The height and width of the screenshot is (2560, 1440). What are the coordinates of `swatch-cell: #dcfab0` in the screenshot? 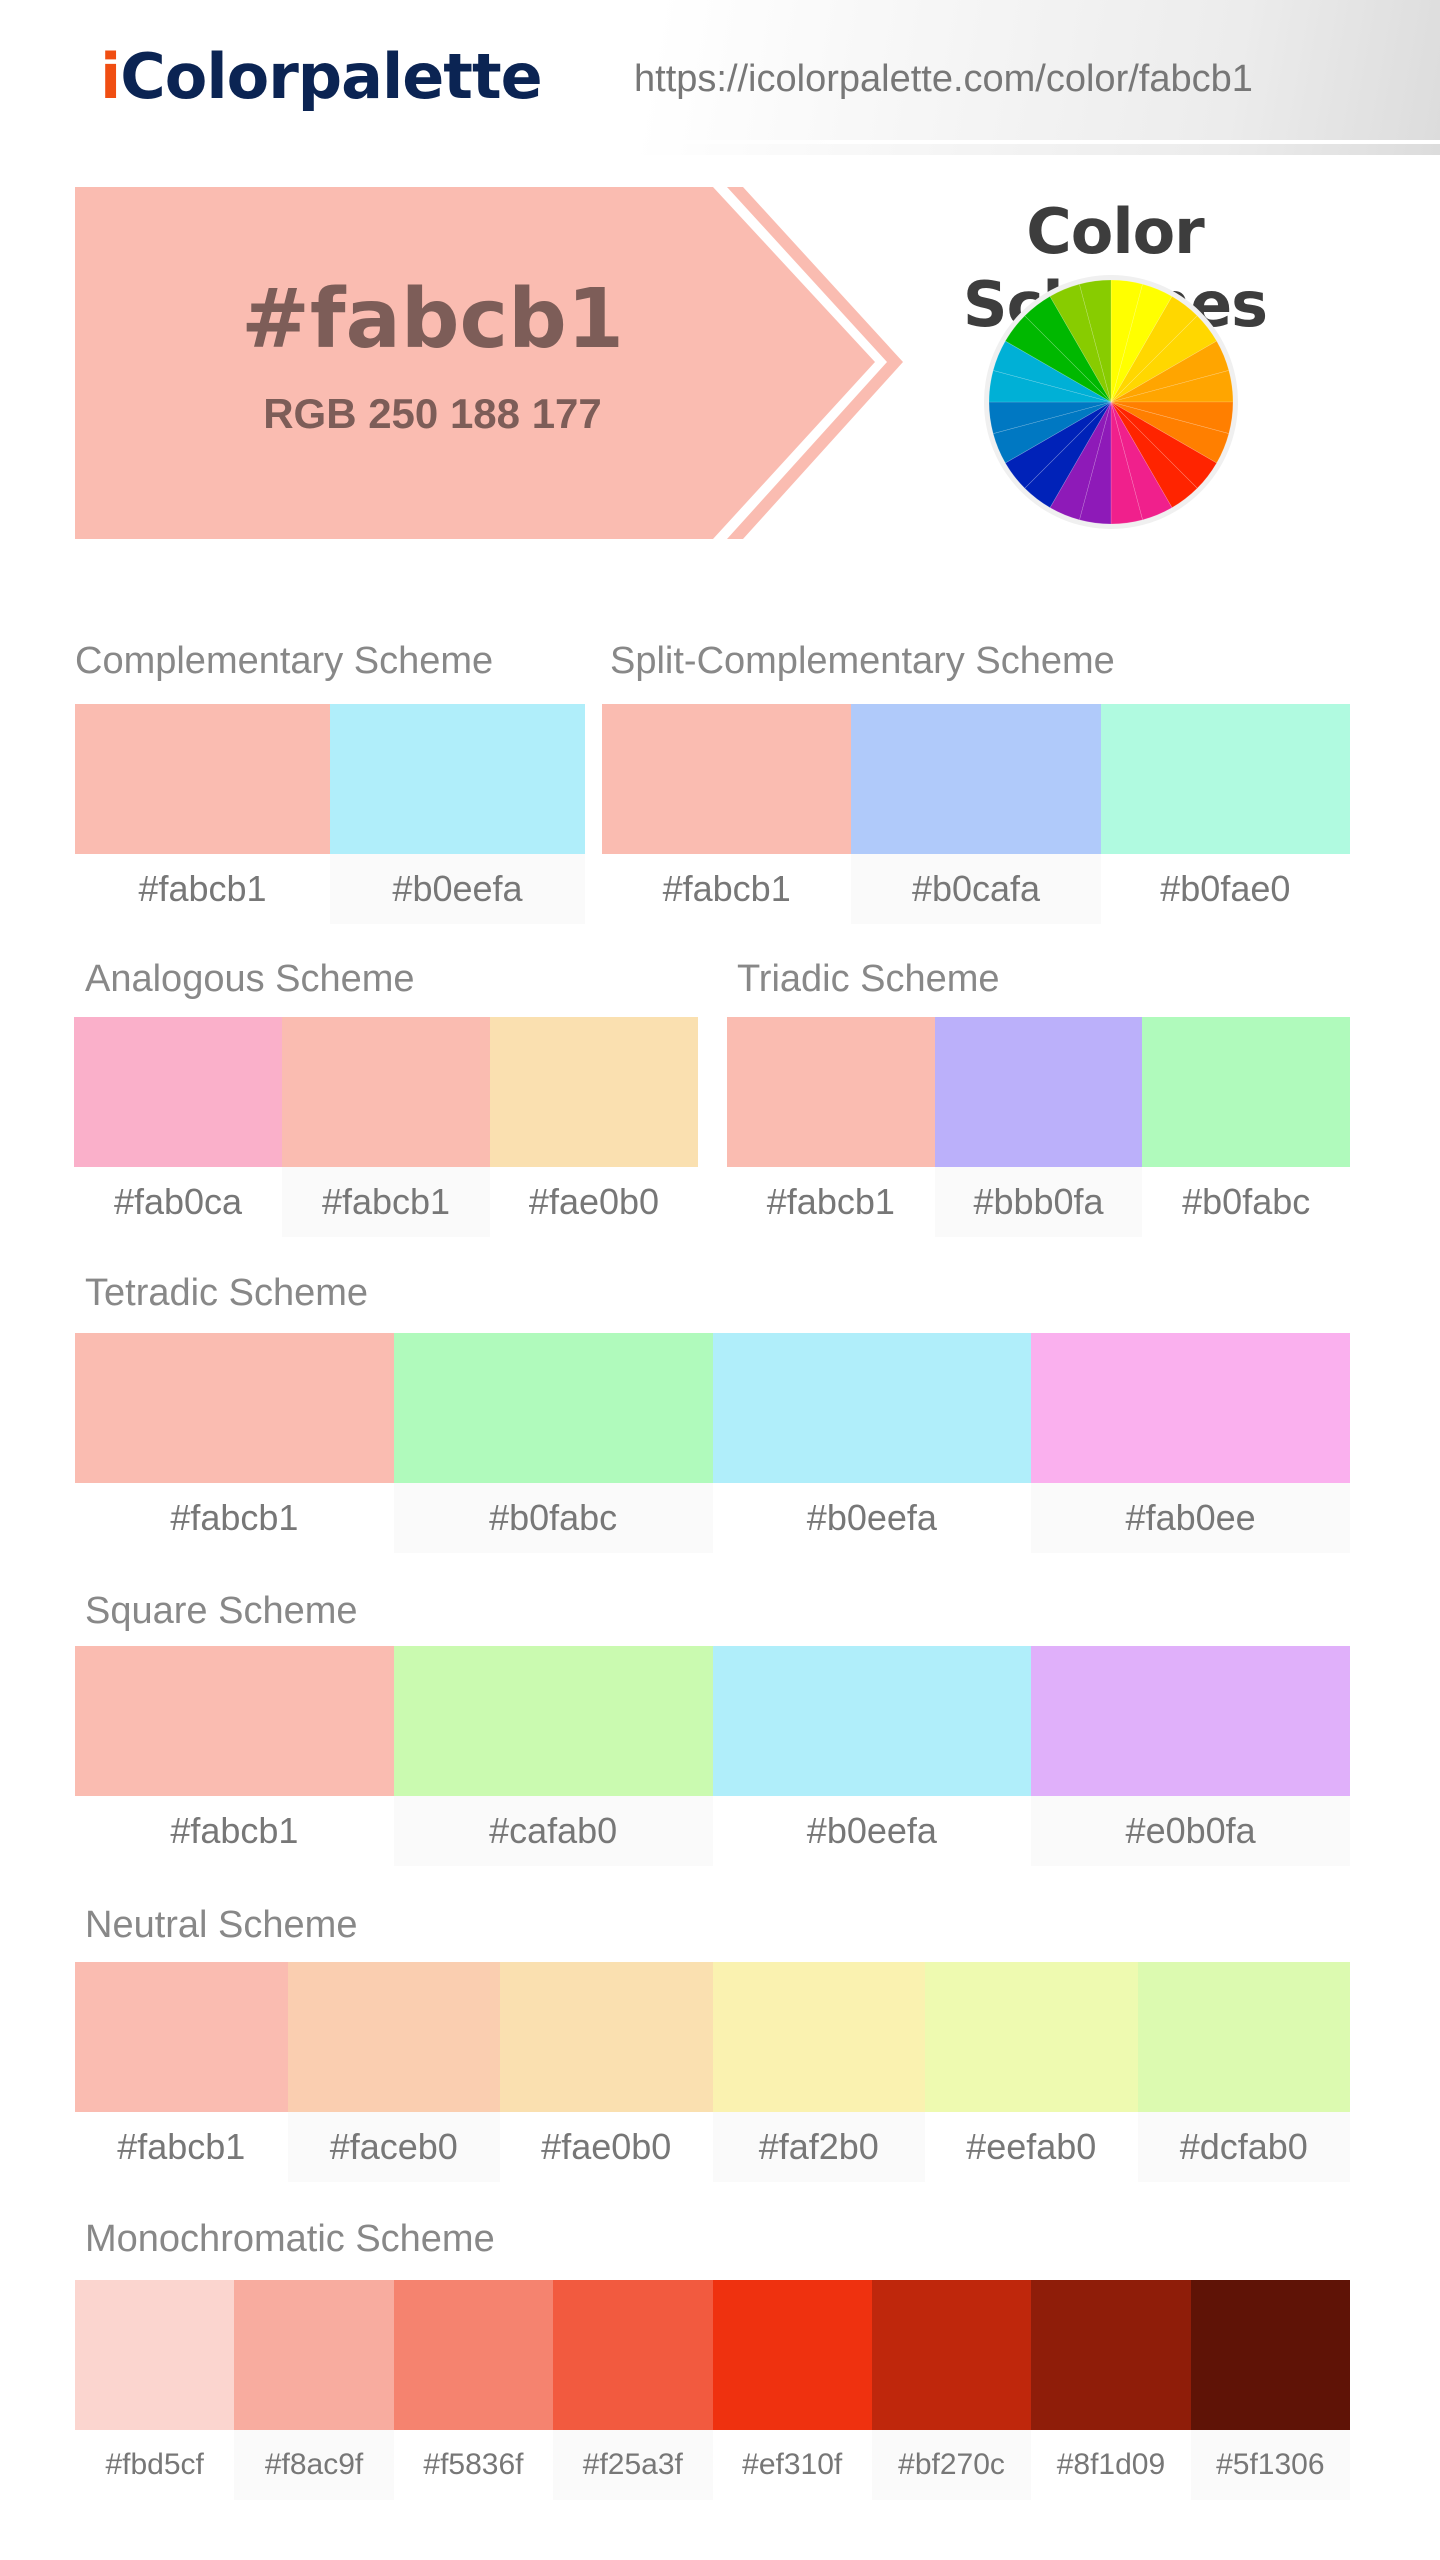 It's located at (1243, 2072).